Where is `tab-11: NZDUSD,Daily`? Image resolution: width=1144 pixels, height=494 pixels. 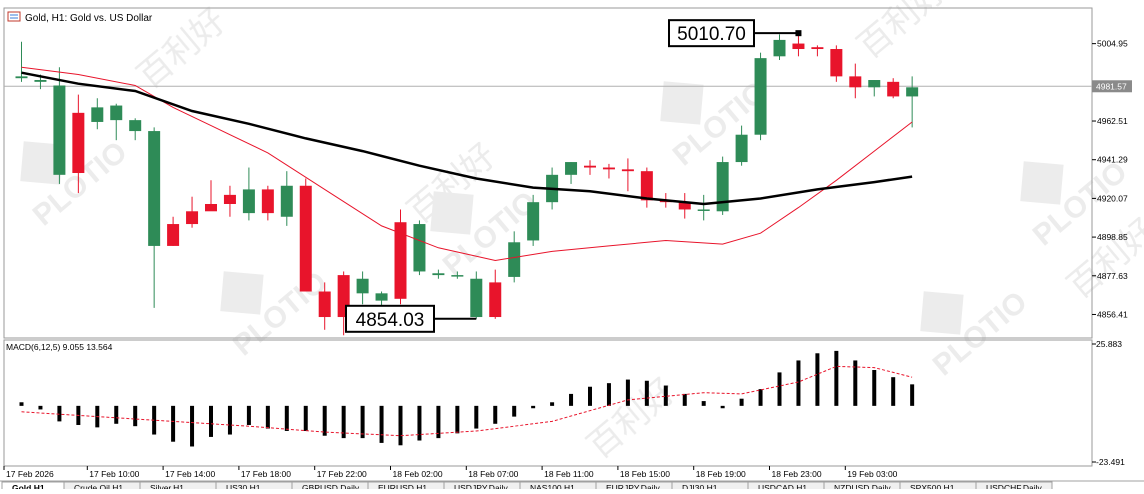
tab-11: NZDUSD,Daily is located at coordinates (862, 487).